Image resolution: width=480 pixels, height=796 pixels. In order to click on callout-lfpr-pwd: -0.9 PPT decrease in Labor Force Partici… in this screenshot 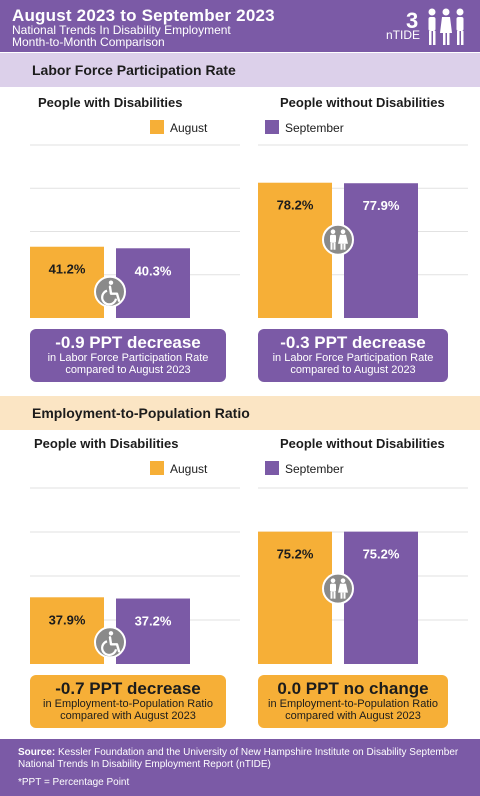, I will do `click(128, 355)`.